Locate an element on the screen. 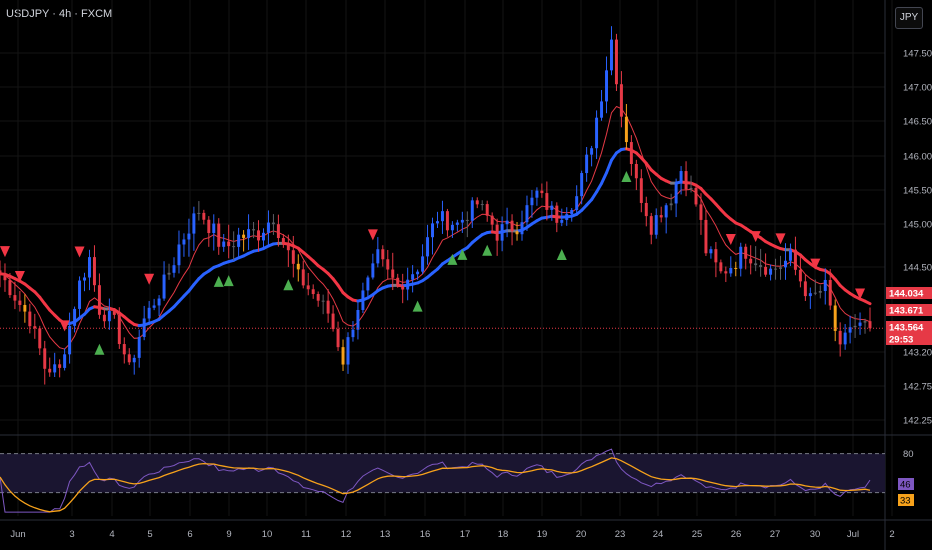  symbol-header: USDJPY · 4h · FXCM is located at coordinates (59, 14).